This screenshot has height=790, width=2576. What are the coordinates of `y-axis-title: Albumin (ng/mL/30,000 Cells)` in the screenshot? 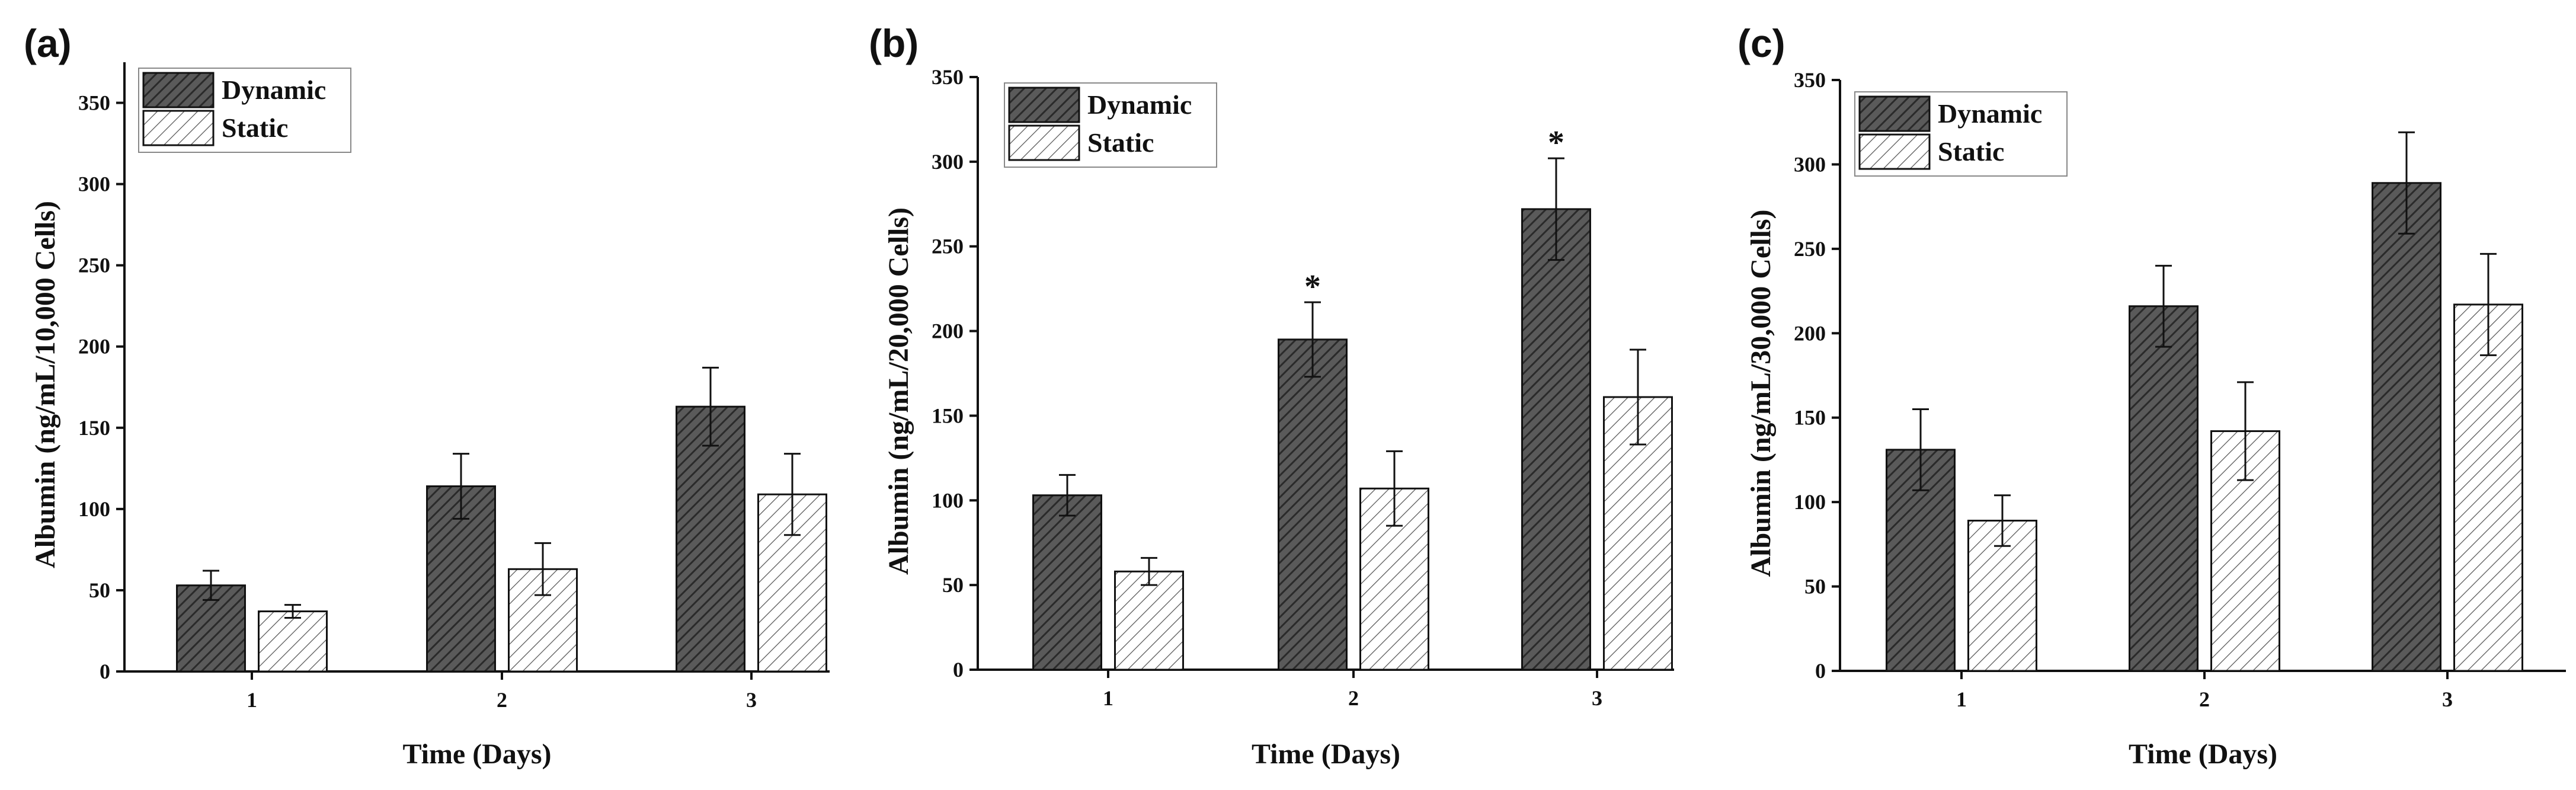 It's located at (1761, 393).